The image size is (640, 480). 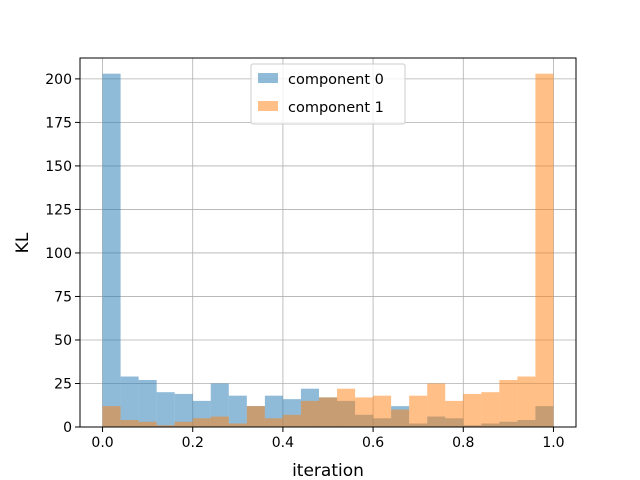 What do you see at coordinates (283, 443) in the screenshot?
I see `x-tick-label: 0.4` at bounding box center [283, 443].